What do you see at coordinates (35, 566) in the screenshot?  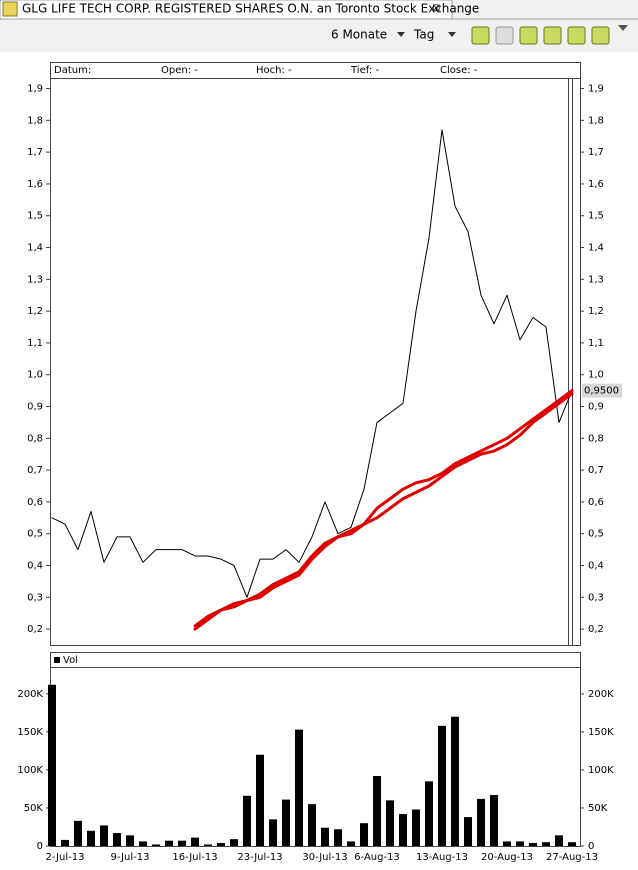 I see `y-tick-label: 0,4` at bounding box center [35, 566].